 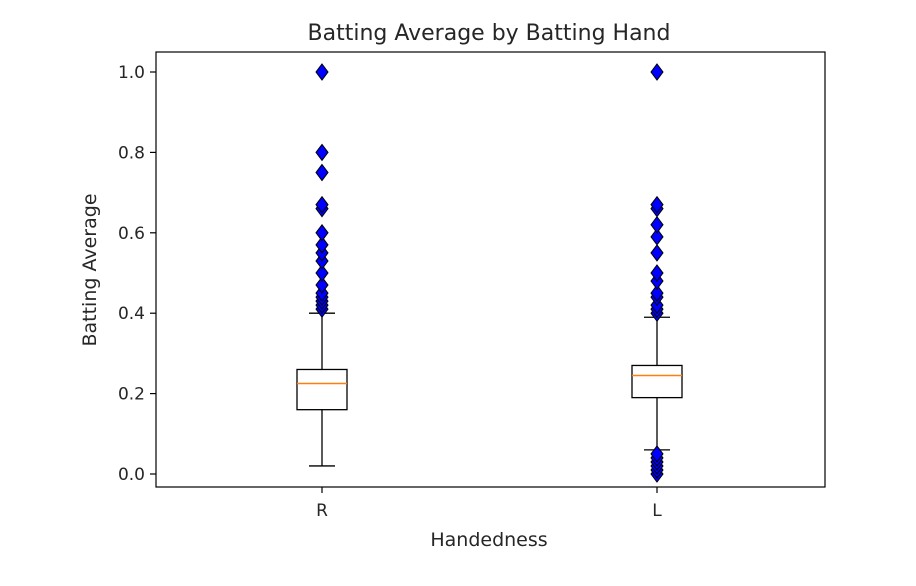 What do you see at coordinates (489, 33) in the screenshot?
I see `chart-title: Batting Average by Batting Hand` at bounding box center [489, 33].